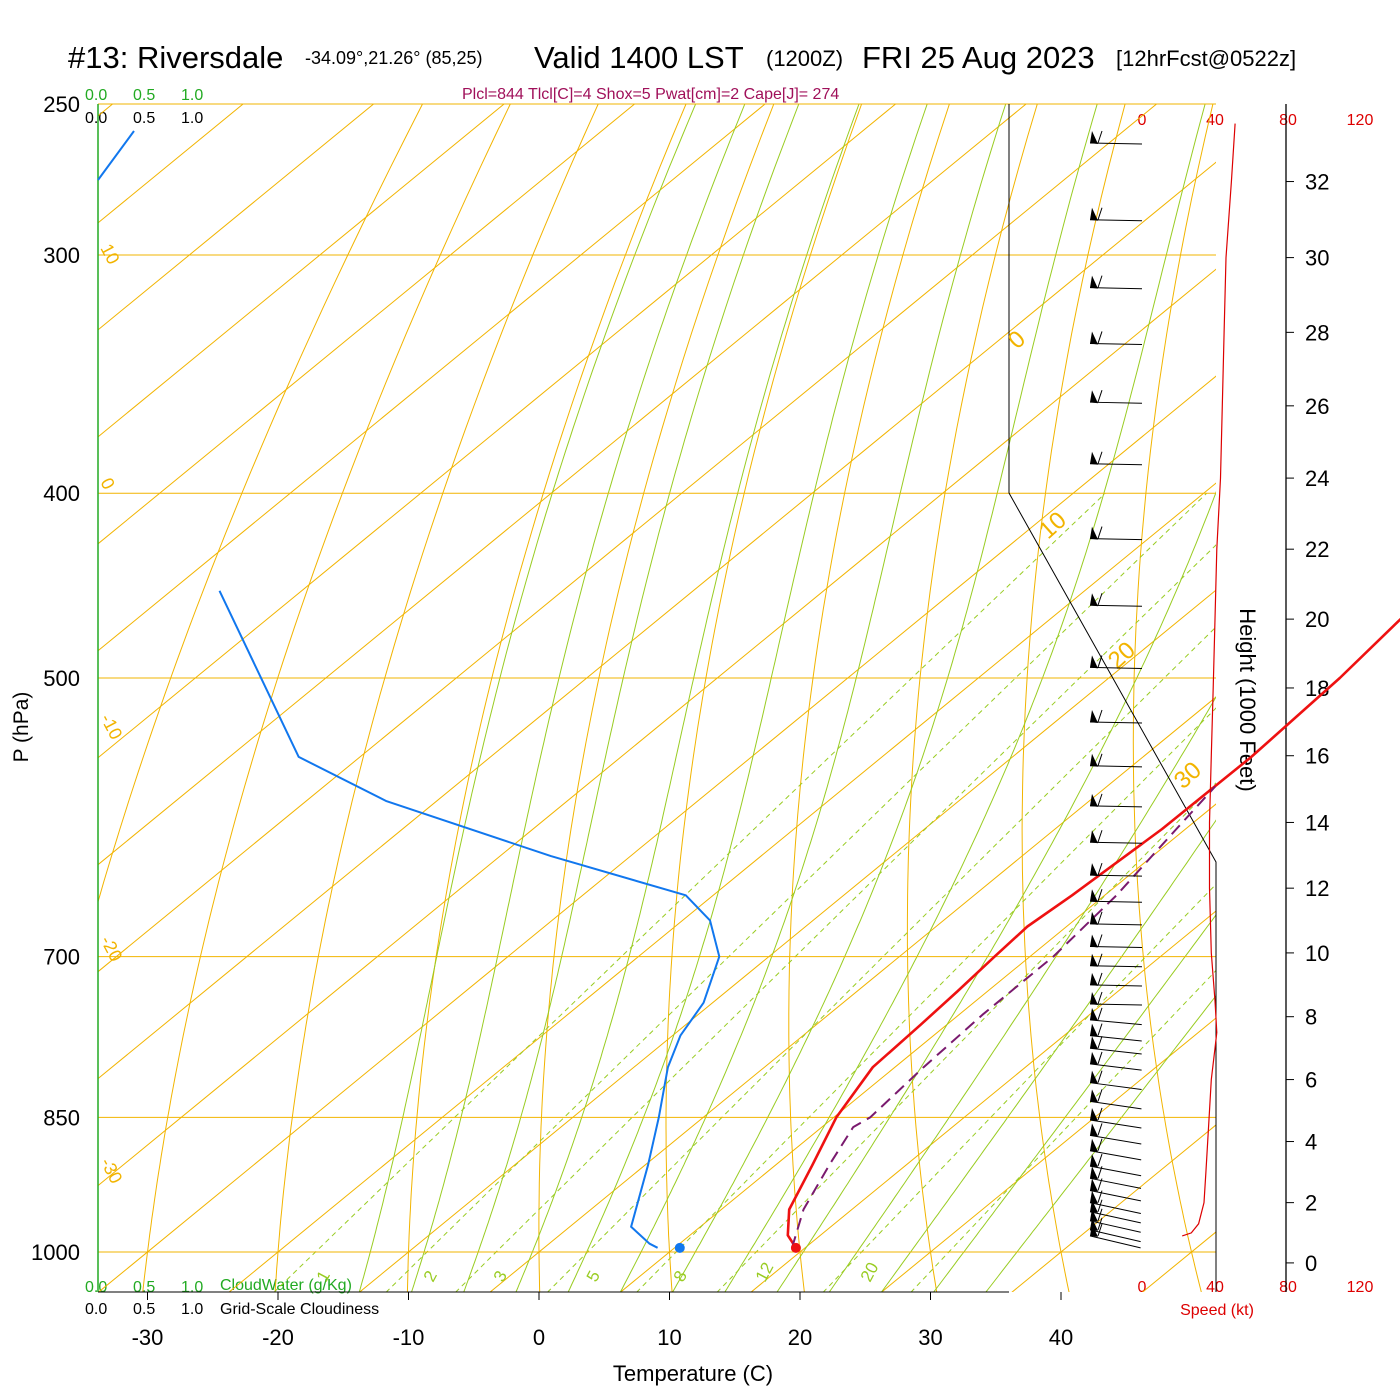 The image size is (1400, 1400). Describe the element at coordinates (61, 493) in the screenshot. I see `p-tick-label: 400` at that location.